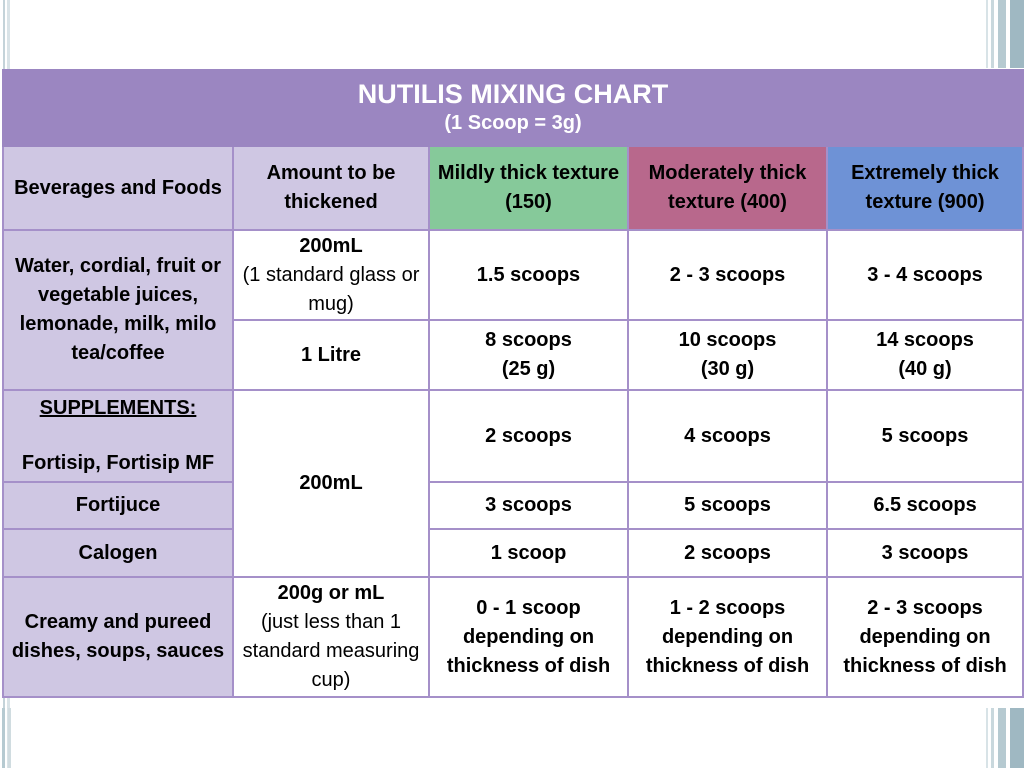 Image resolution: width=1024 pixels, height=768 pixels. What do you see at coordinates (528, 340) in the screenshot?
I see `mild-scoops: 8 scoops` at bounding box center [528, 340].